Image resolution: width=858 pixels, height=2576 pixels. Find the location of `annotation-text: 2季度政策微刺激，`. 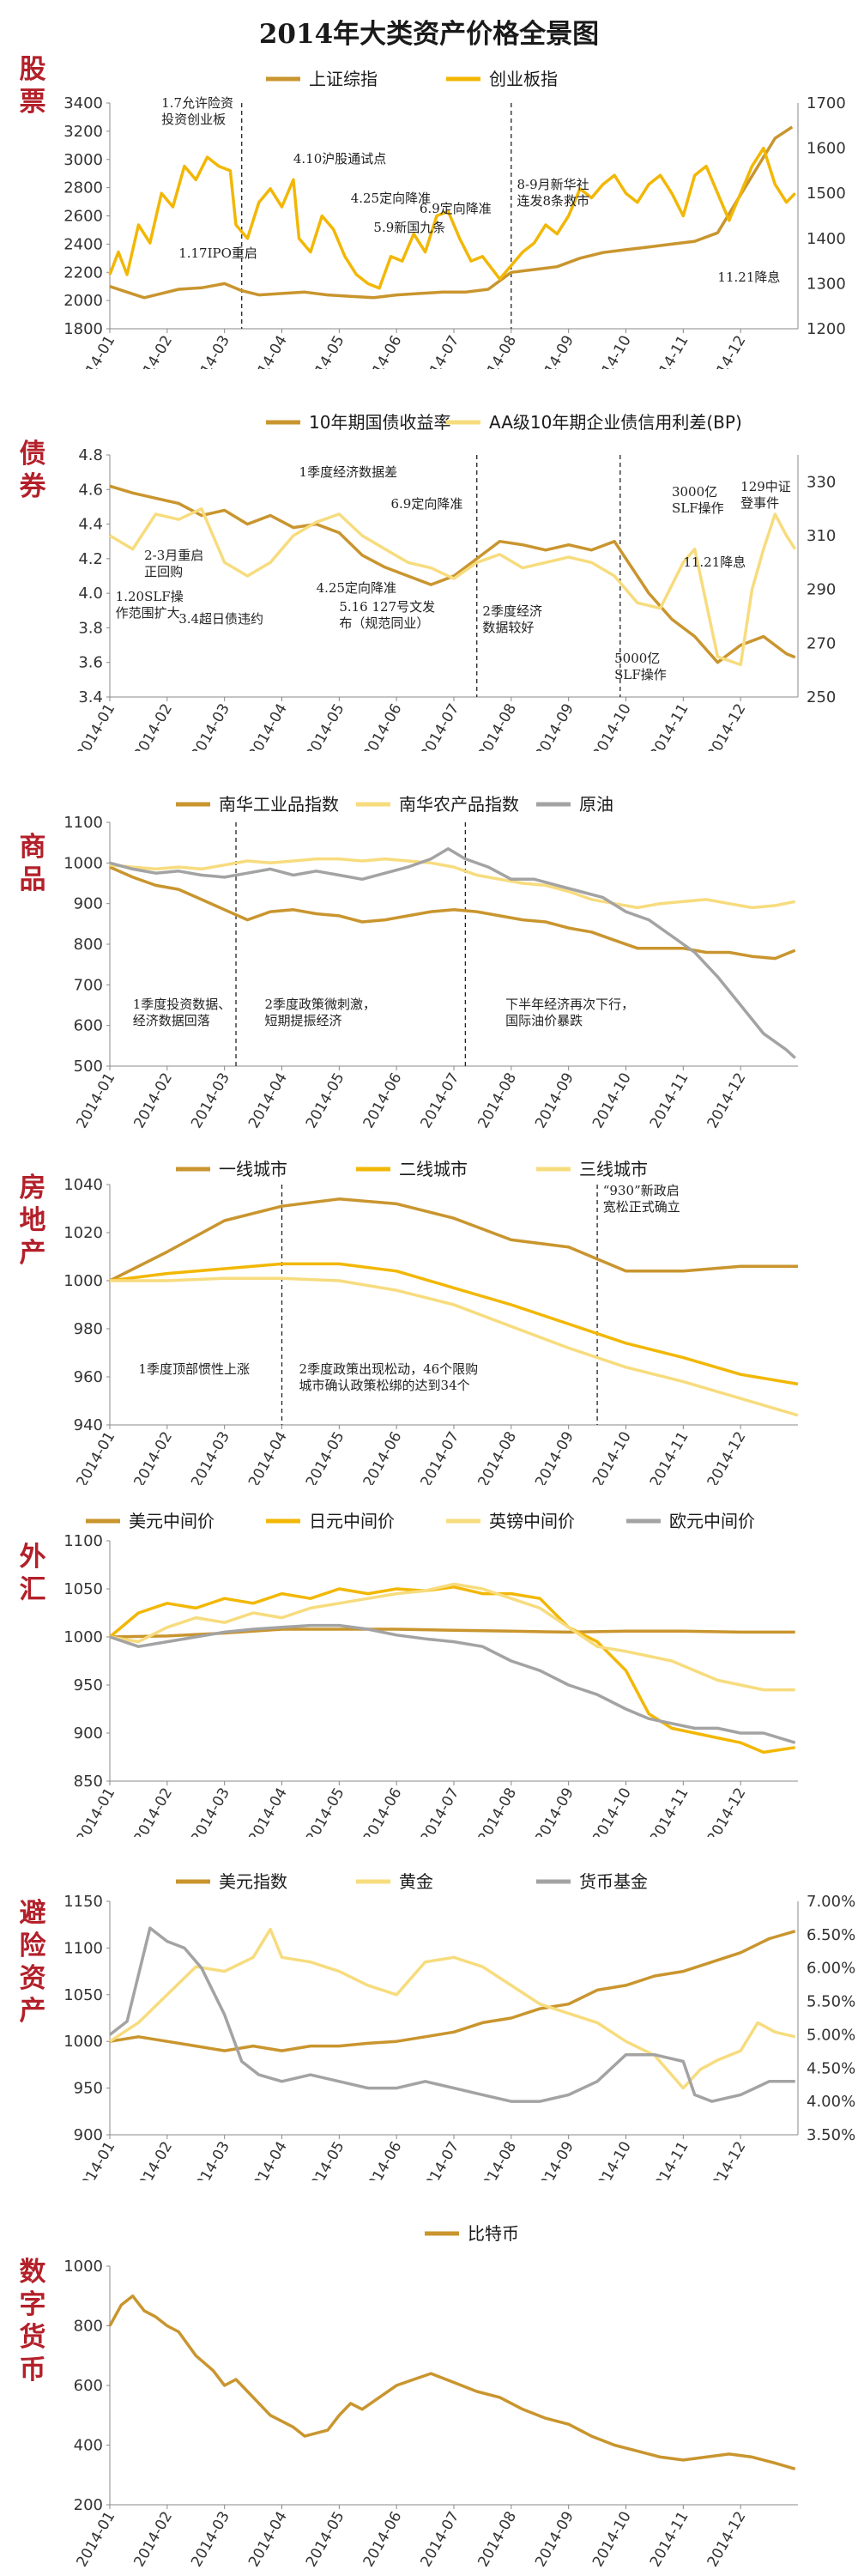

annotation-text: 2季度政策微刺激， is located at coordinates (320, 1004).